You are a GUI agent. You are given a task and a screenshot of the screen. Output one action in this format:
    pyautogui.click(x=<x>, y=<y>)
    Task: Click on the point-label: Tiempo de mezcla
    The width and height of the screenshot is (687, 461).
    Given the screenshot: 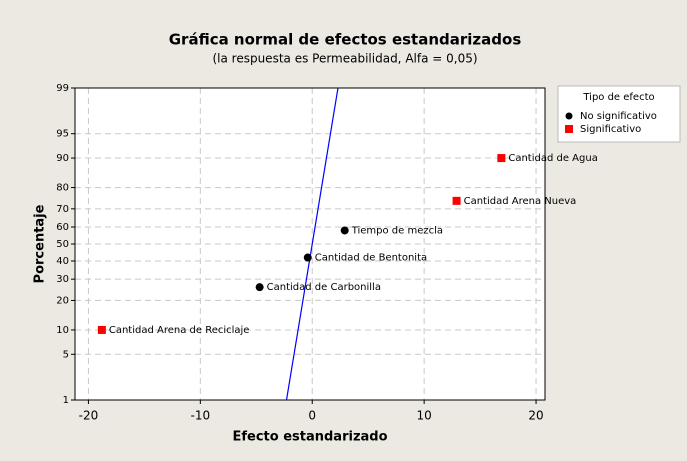 What is the action you would take?
    pyautogui.click(x=397, y=230)
    